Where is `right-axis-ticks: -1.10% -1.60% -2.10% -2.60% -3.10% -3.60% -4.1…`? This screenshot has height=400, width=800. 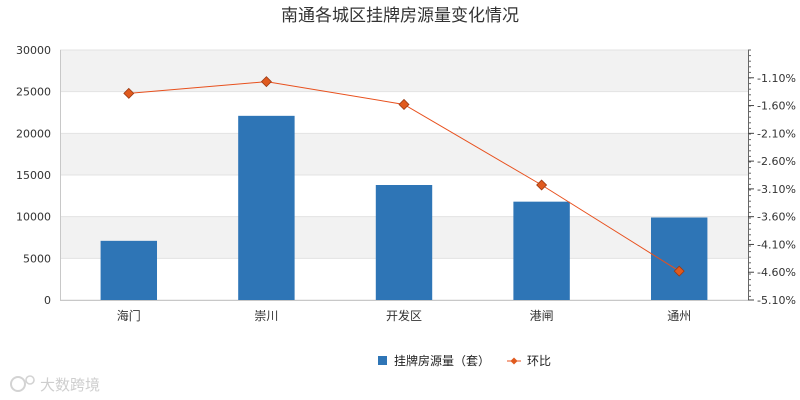
right-axis-ticks: -1.10% -1.60% -2.10% -2.60% -3.10% -3.60% -4.1… is located at coordinates (772, 189).